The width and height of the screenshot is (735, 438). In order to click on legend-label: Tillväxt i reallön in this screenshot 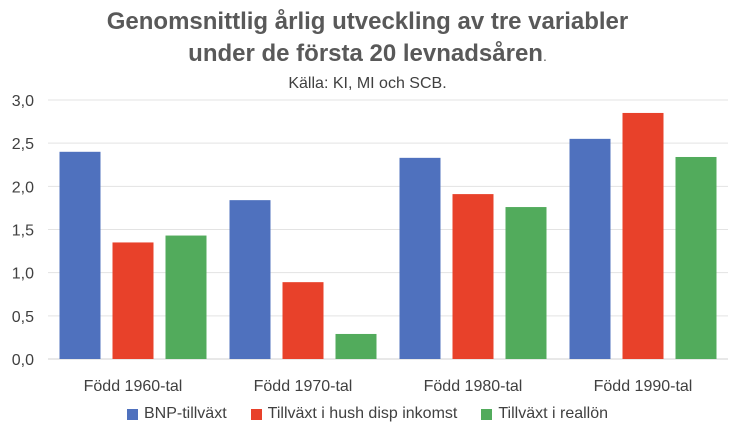, I will do `click(553, 413)`.